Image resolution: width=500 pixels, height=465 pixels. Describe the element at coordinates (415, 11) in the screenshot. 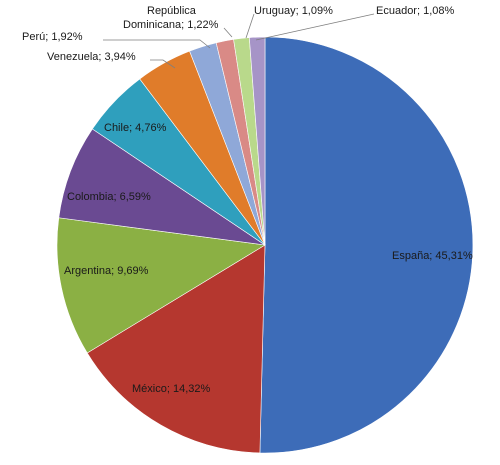

I see `slice-label-10: Ecuador; 1,08%` at that location.